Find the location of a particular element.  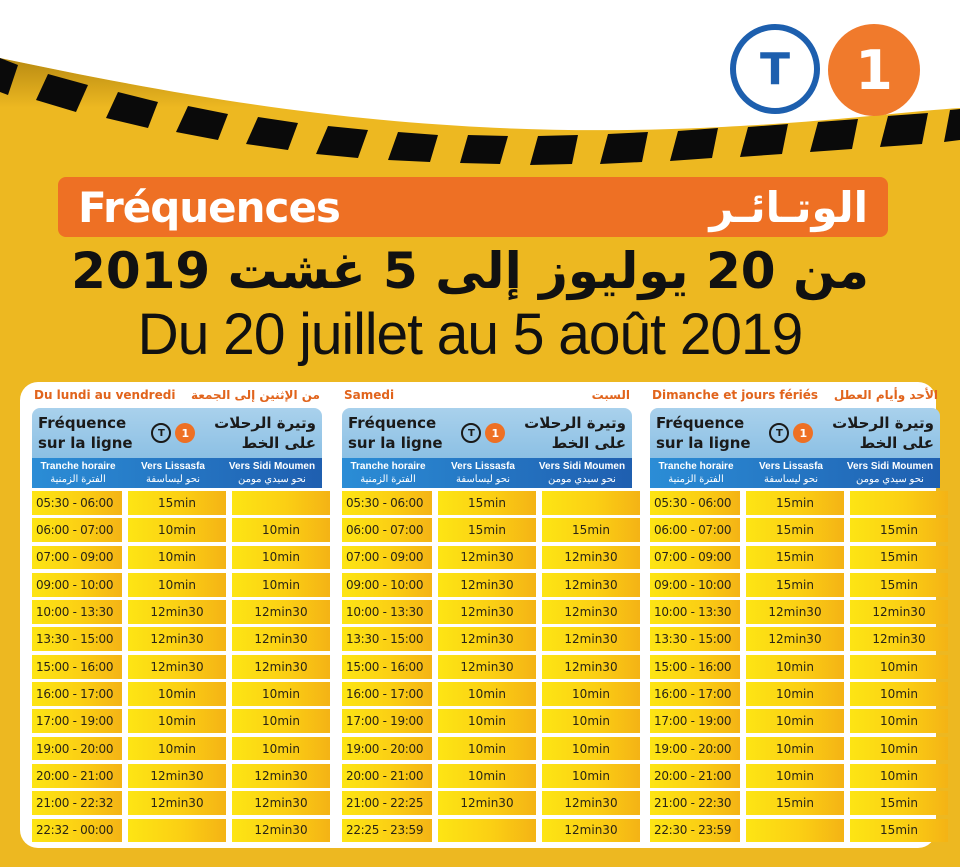

col-header-lissasfa: Vers Lissasfa نحو ليساسفة is located at coordinates (173, 473).